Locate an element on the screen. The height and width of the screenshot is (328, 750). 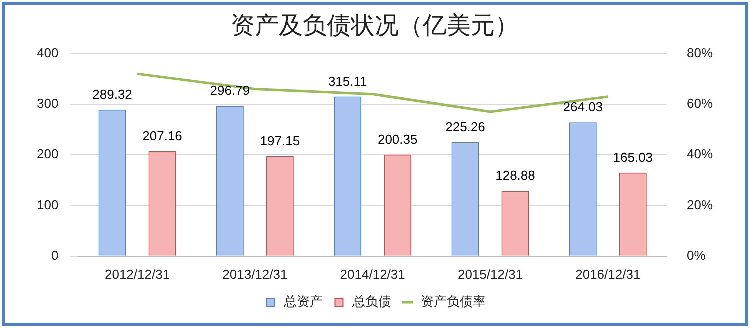
y-tick-label: 200 is located at coordinates (47, 154).